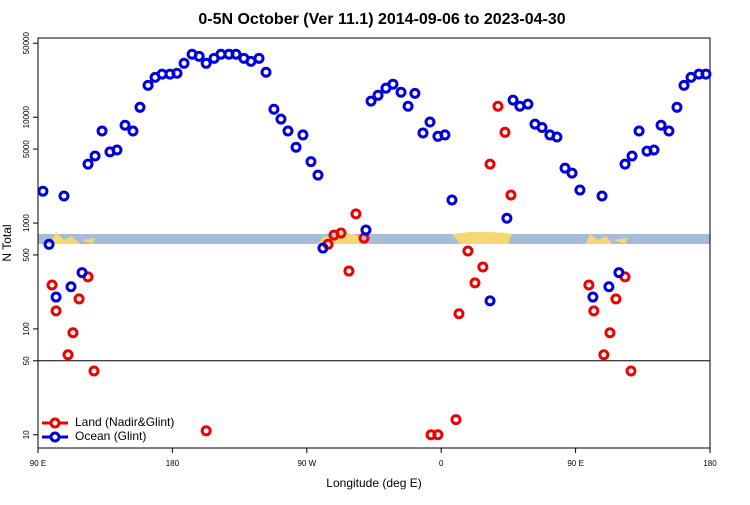 This screenshot has height=505, width=750. What do you see at coordinates (124, 422) in the screenshot?
I see `legend-label: Land (Nadir&Glint)` at bounding box center [124, 422].